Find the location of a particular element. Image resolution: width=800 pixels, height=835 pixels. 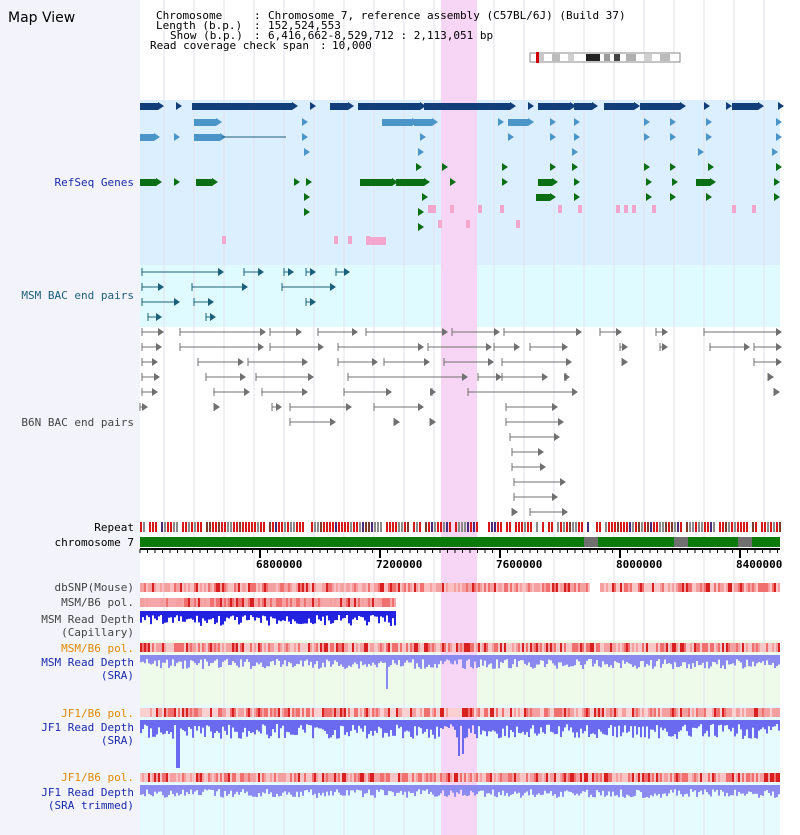

b6n-bac-pair-arrow is located at coordinates (497, 332).